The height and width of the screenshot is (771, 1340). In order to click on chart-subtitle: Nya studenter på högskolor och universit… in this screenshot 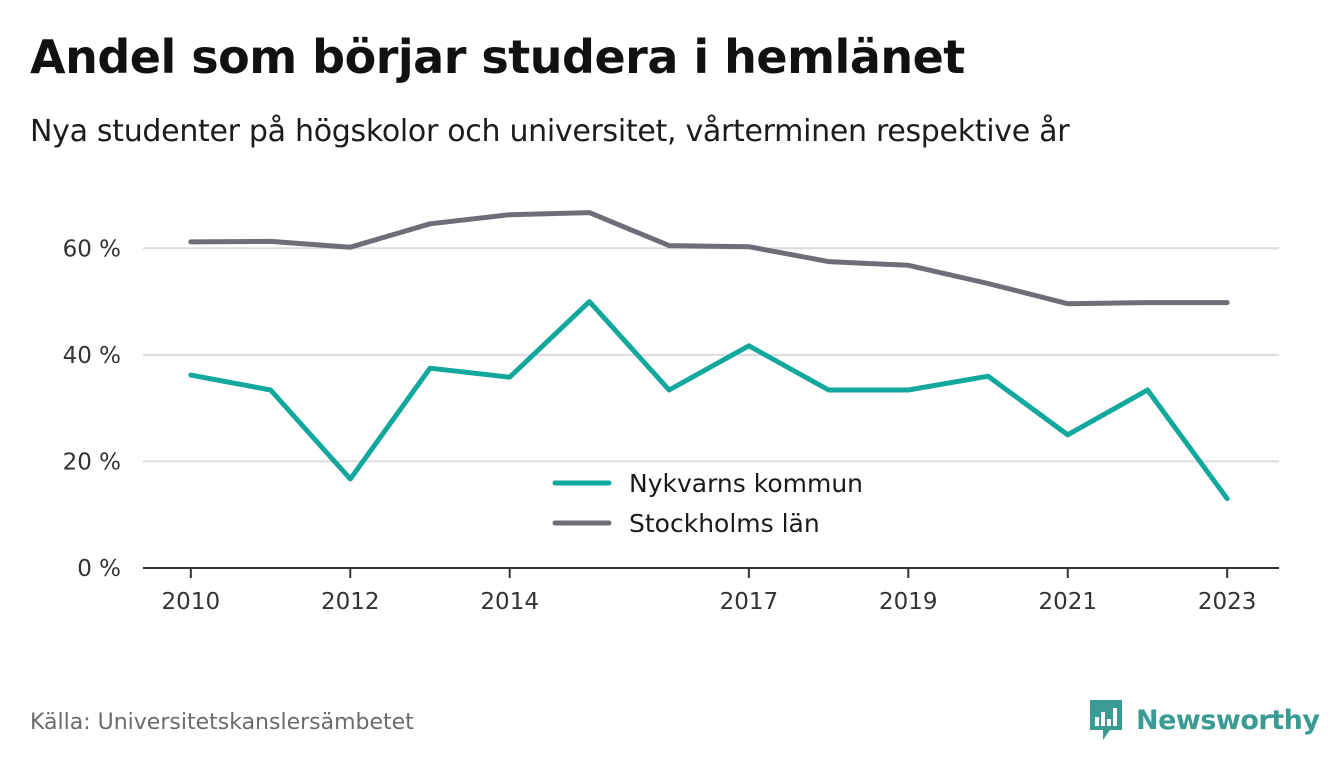, I will do `click(550, 131)`.